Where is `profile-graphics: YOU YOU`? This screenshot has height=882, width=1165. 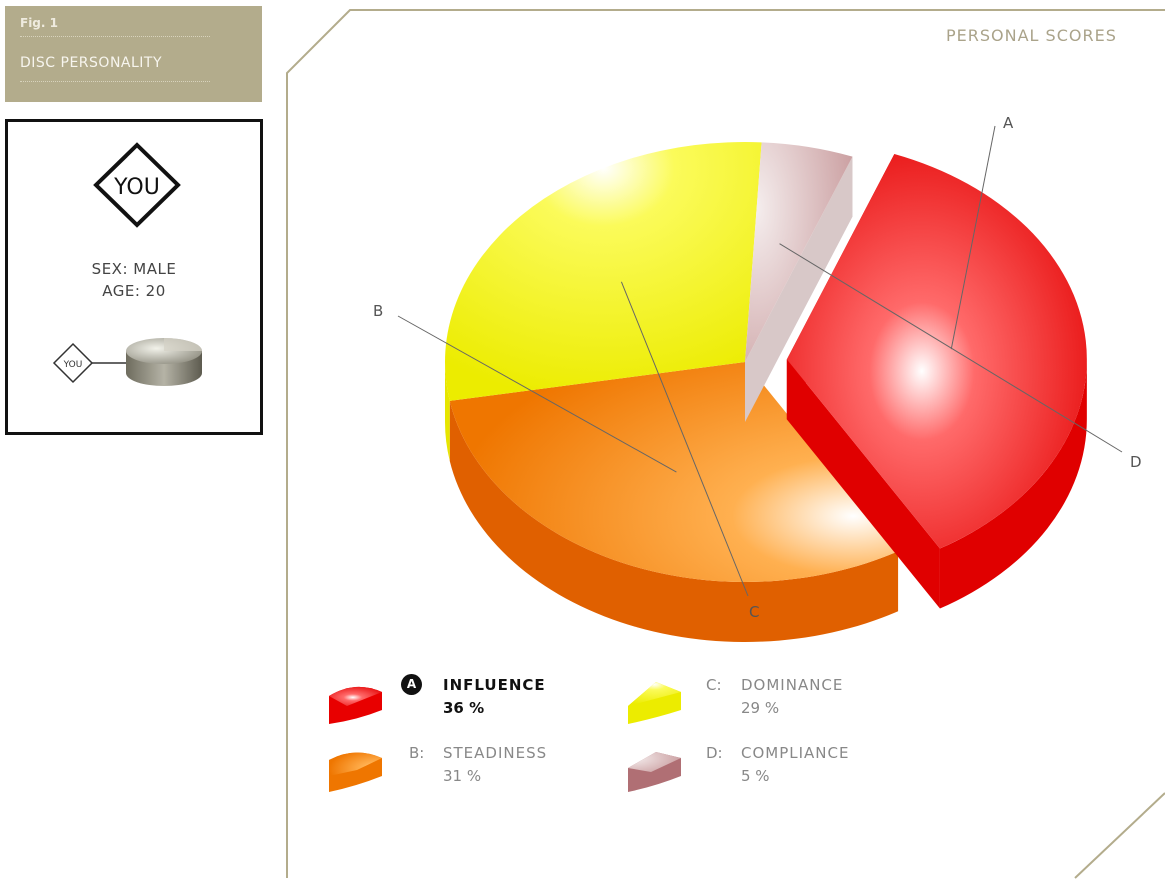
profile-graphics: YOU YOU is located at coordinates (127, 264).